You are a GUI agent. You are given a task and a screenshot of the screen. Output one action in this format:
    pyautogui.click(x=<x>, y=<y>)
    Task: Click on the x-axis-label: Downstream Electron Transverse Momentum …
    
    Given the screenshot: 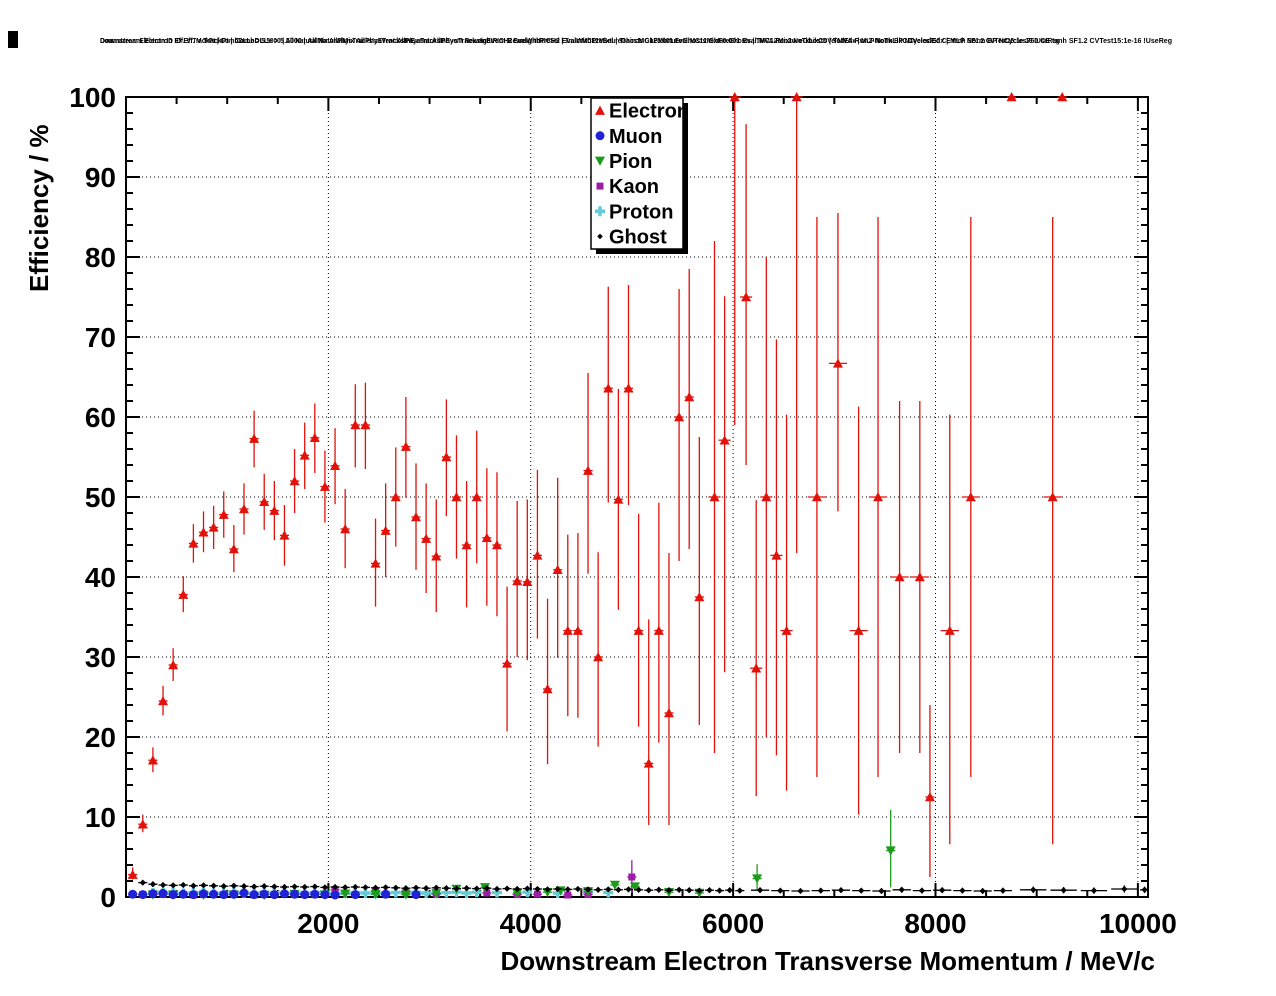 What is the action you would take?
    pyautogui.click(x=827, y=961)
    